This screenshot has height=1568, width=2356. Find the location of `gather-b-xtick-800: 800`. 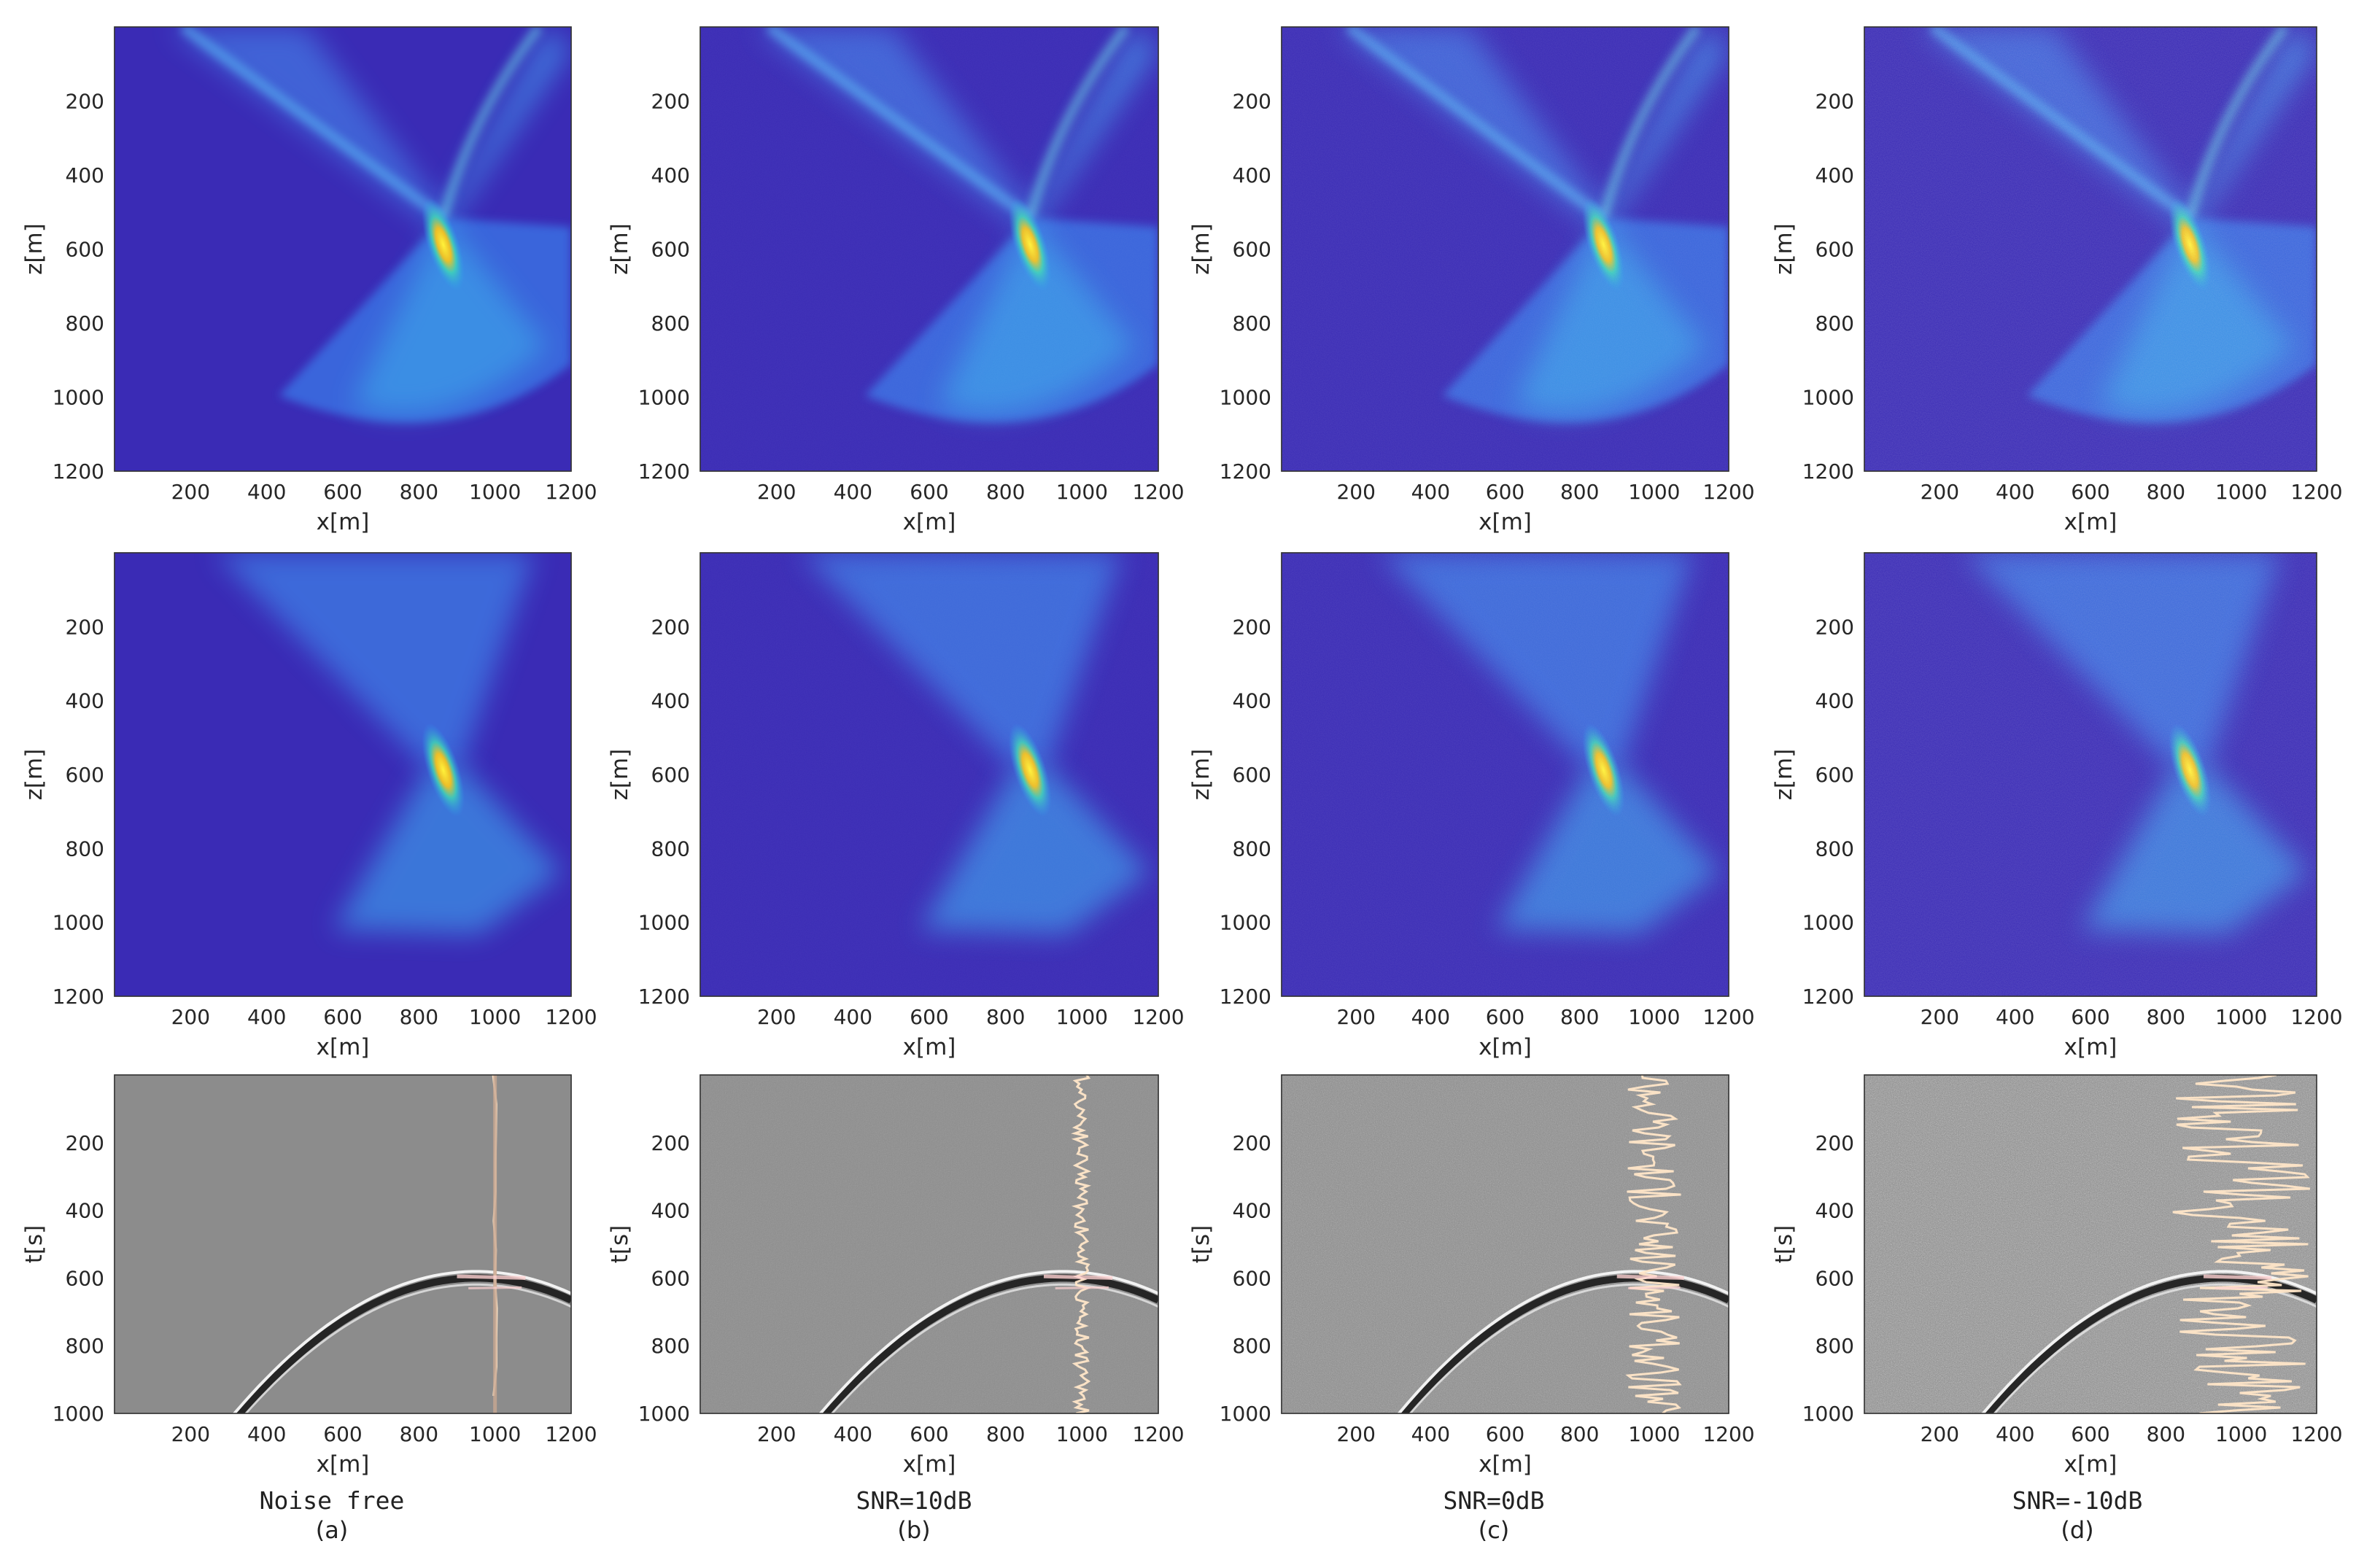

gather-b-xtick-800: 800 is located at coordinates (1005, 1434).